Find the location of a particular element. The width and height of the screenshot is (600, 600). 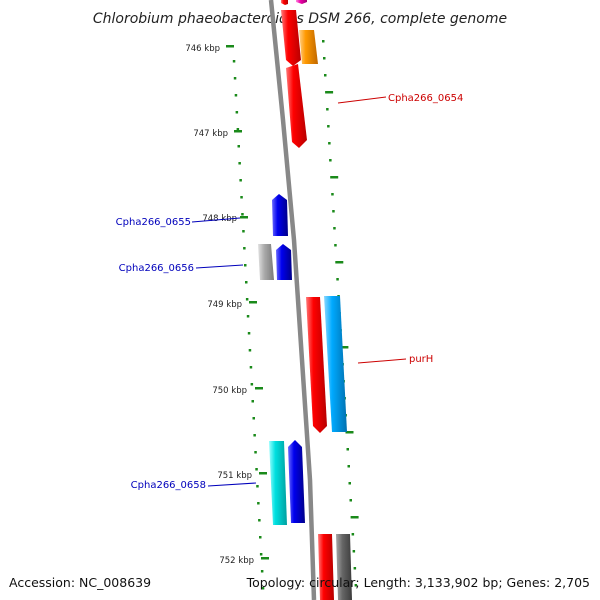

gene-blue-lower is located at coordinates (296, 481).